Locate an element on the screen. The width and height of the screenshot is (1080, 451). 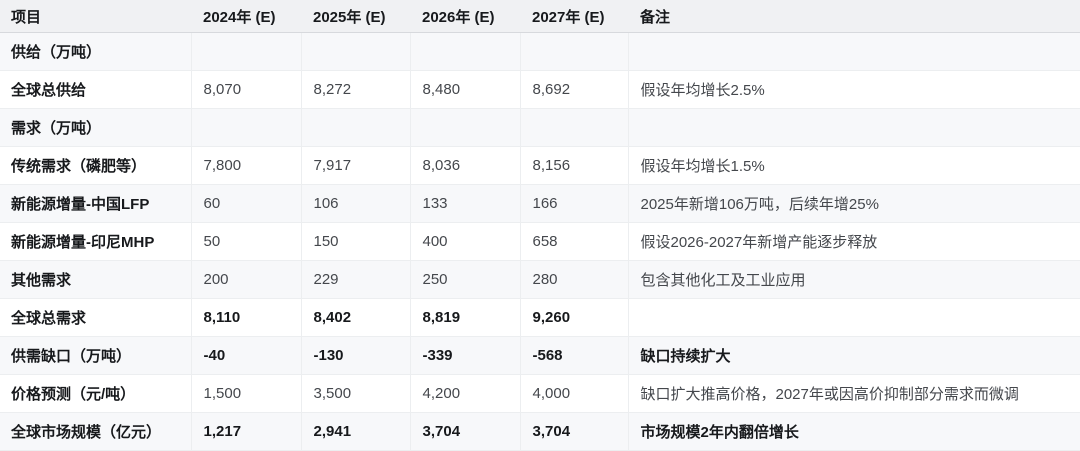
row-label-cell: 需求（万吨） is located at coordinates (96, 127).